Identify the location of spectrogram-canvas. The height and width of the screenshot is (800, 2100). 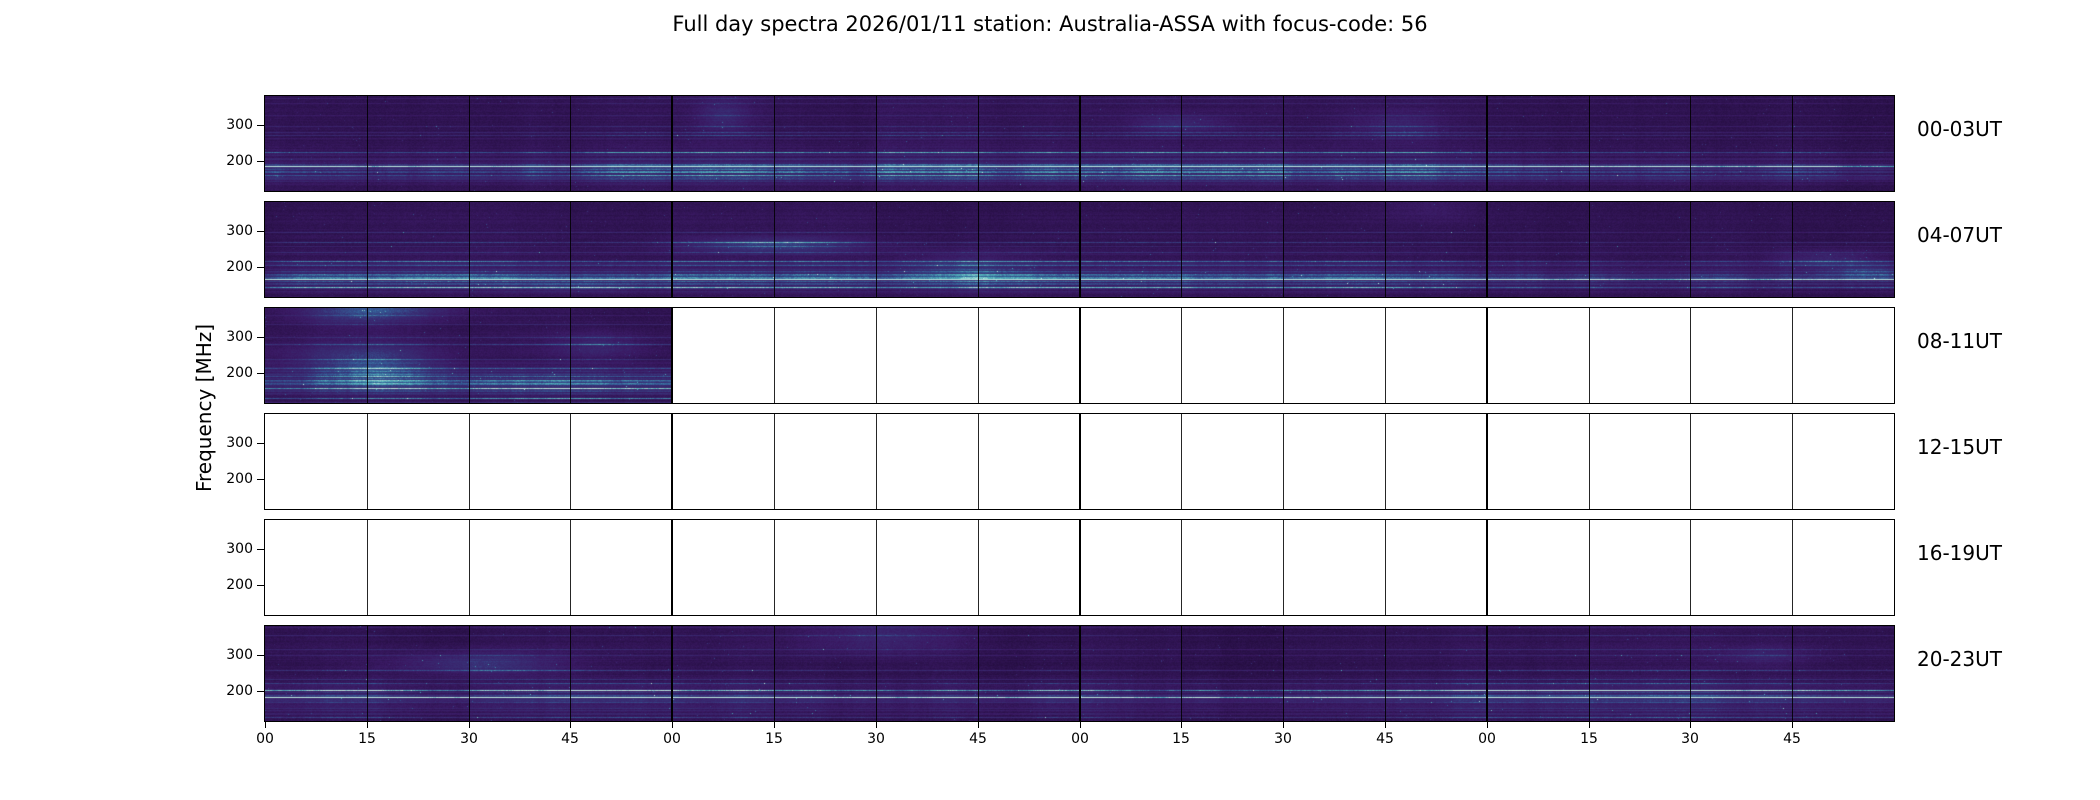
(468, 355).